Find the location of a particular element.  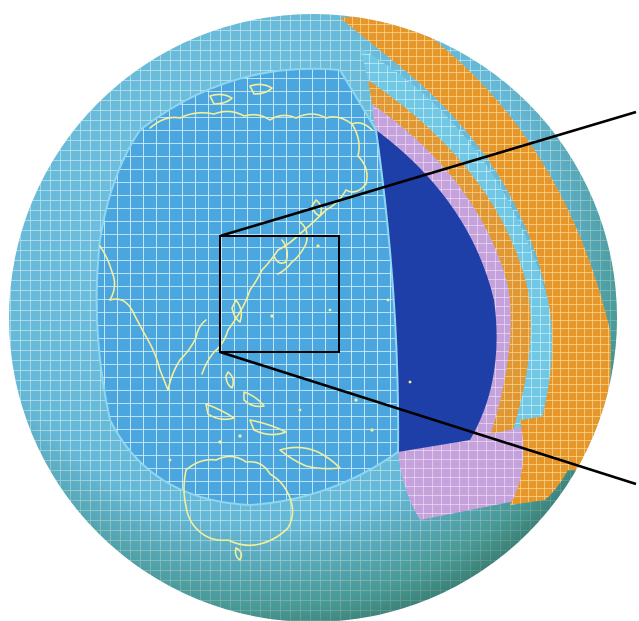

callout-line-bottom is located at coordinates (428, 418).